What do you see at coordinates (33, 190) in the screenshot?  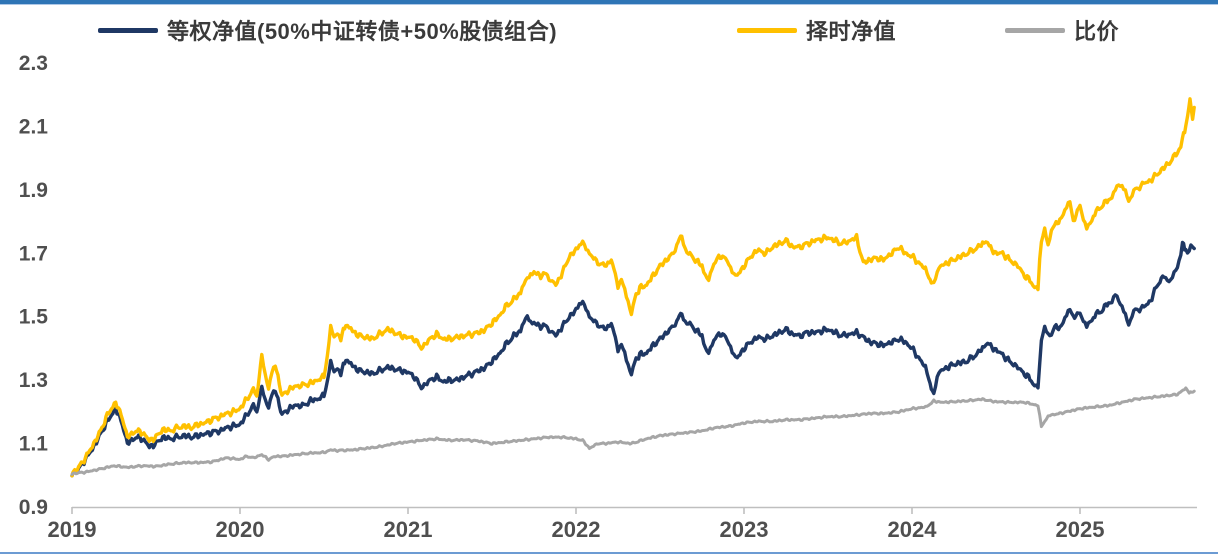 I see `y-tick-label: 1.9` at bounding box center [33, 190].